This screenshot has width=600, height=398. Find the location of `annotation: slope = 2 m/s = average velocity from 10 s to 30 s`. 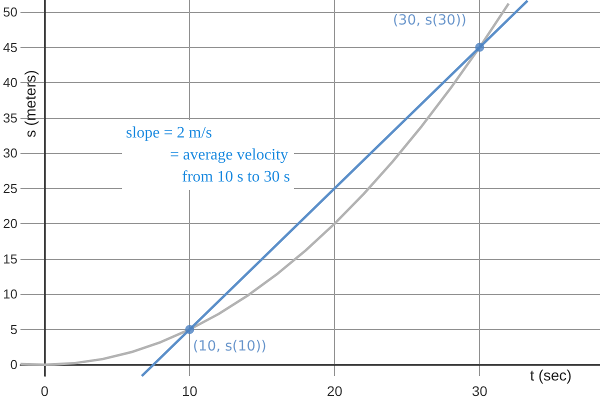

annotation: slope = 2 m/s = average velocity from 10 s to 30 s is located at coordinates (208, 155).